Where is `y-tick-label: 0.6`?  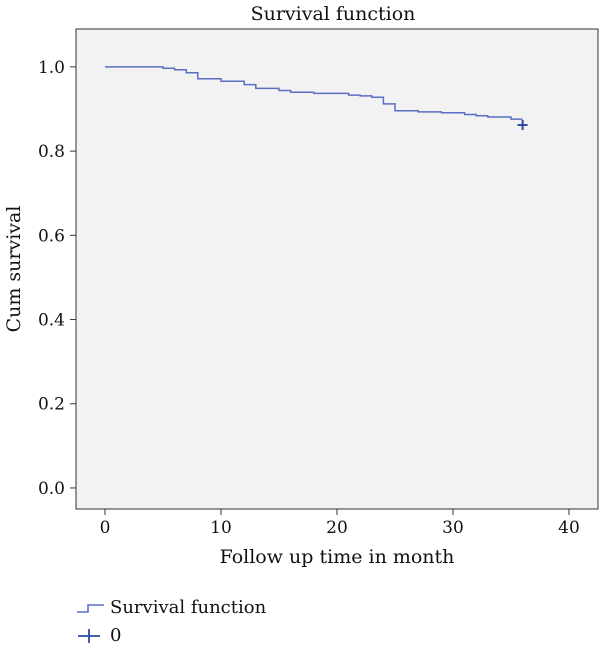 y-tick-label: 0.6 is located at coordinates (51, 236).